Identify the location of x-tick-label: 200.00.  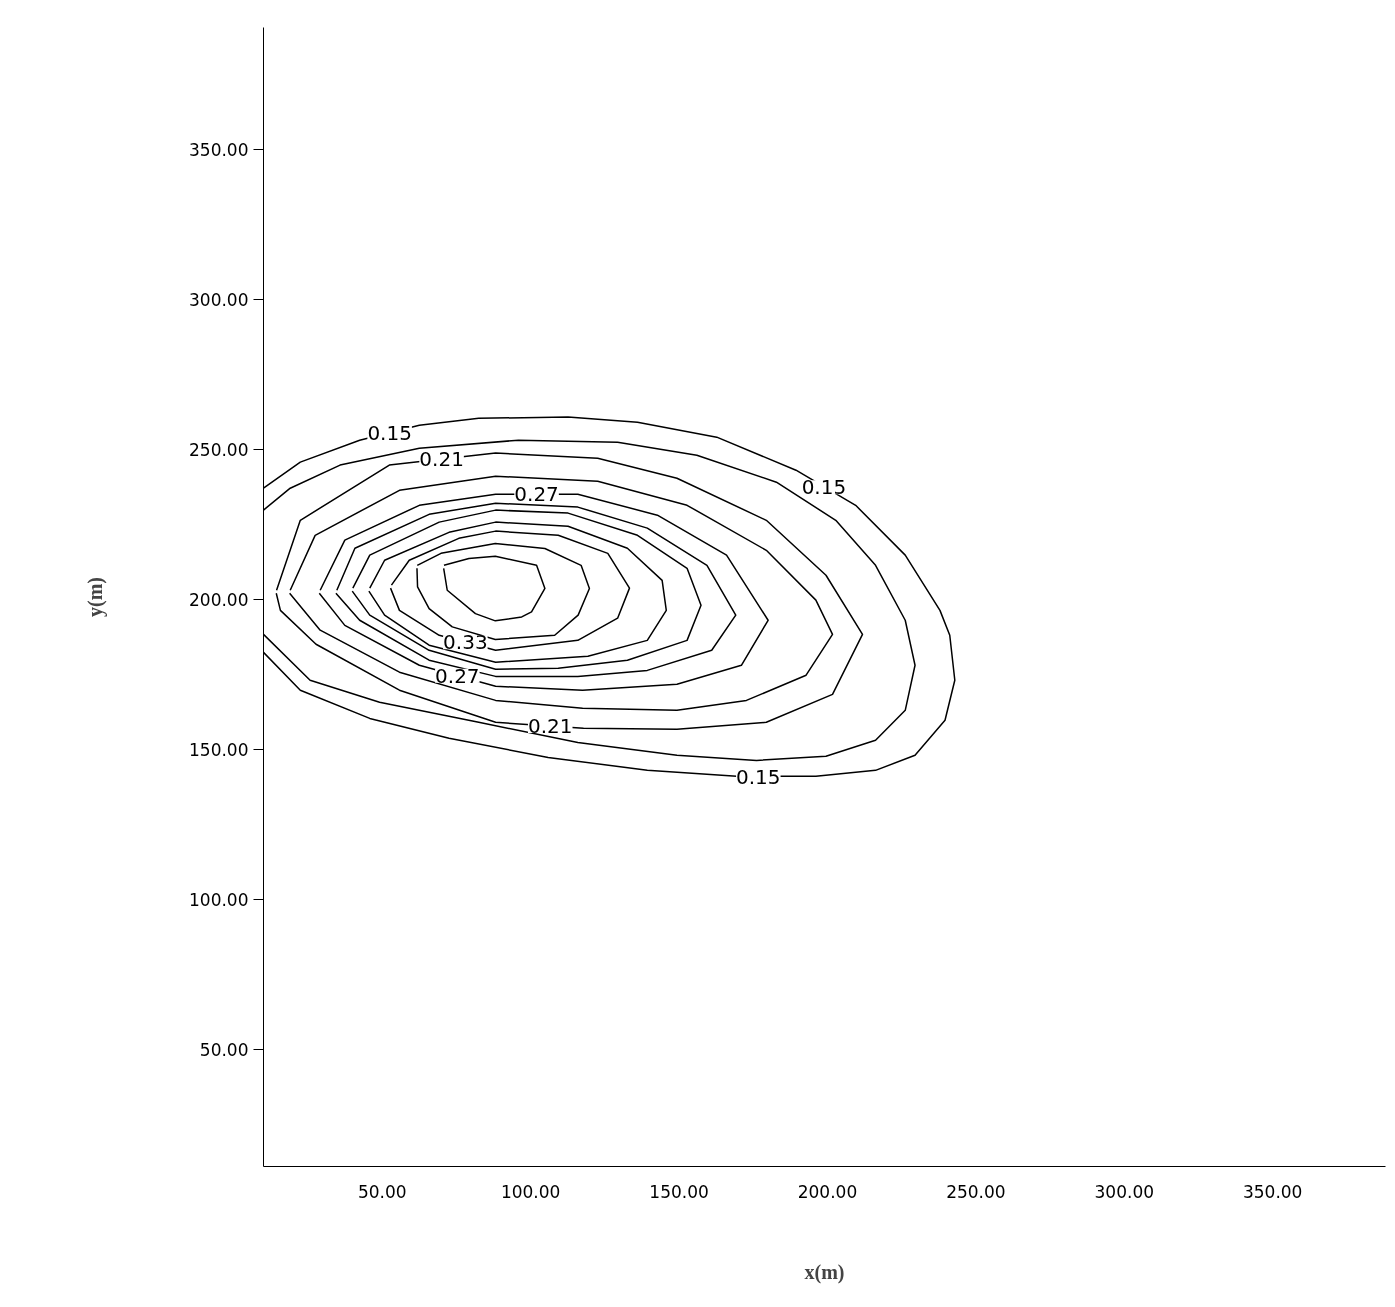
(827, 1191).